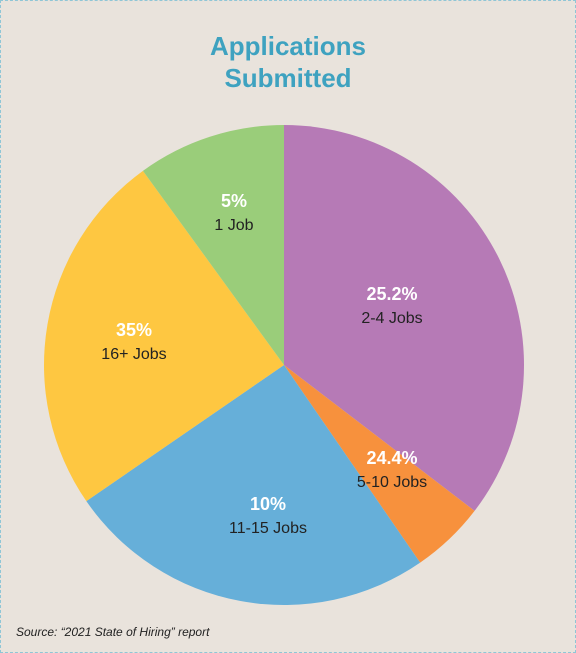 The image size is (576, 653). What do you see at coordinates (288, 78) in the screenshot?
I see `title-line-2: Submitted` at bounding box center [288, 78].